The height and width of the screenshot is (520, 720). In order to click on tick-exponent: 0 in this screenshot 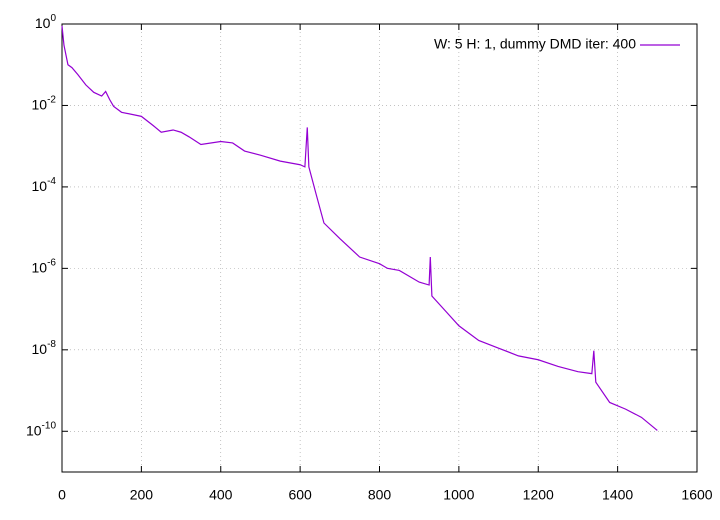, I will do `click(53, 18)`.